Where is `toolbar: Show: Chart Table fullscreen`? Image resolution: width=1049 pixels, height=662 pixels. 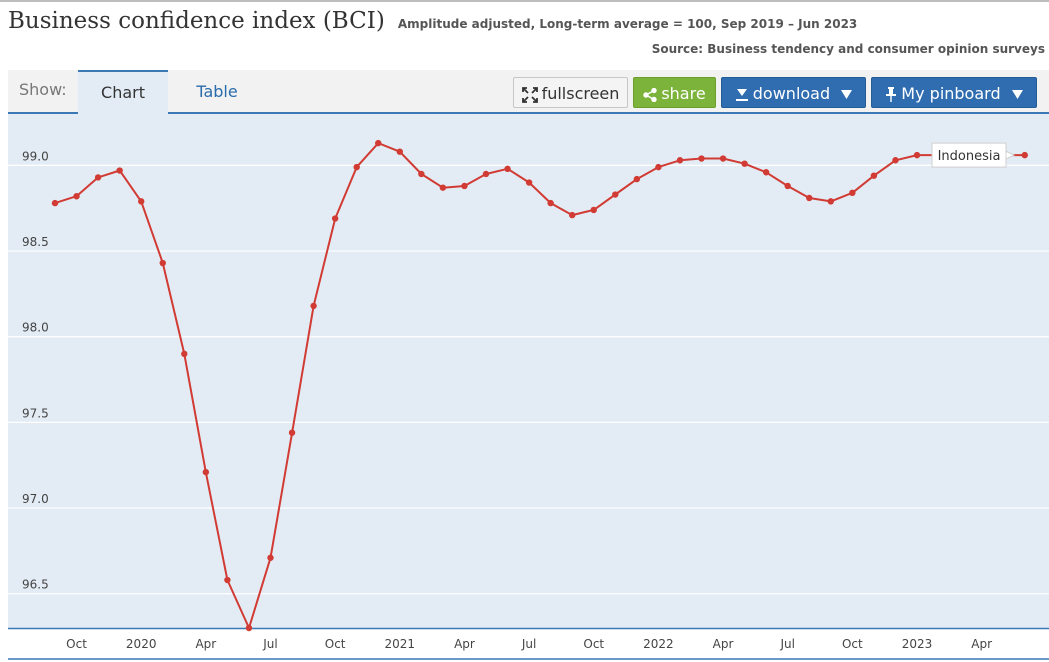
toolbar: Show: Chart Table fullscreen is located at coordinates (528, 92).